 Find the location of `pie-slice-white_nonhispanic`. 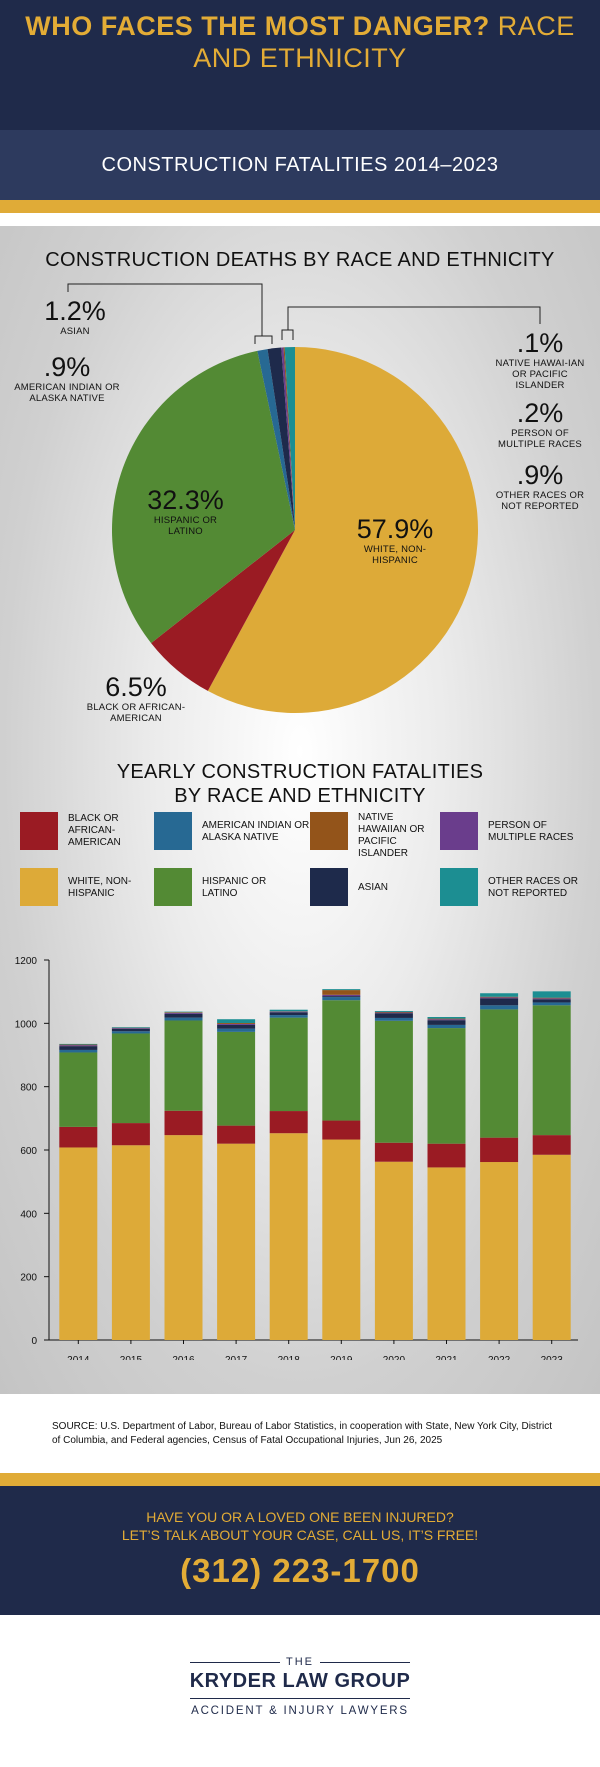

pie-slice-white_nonhispanic is located at coordinates (343, 530).